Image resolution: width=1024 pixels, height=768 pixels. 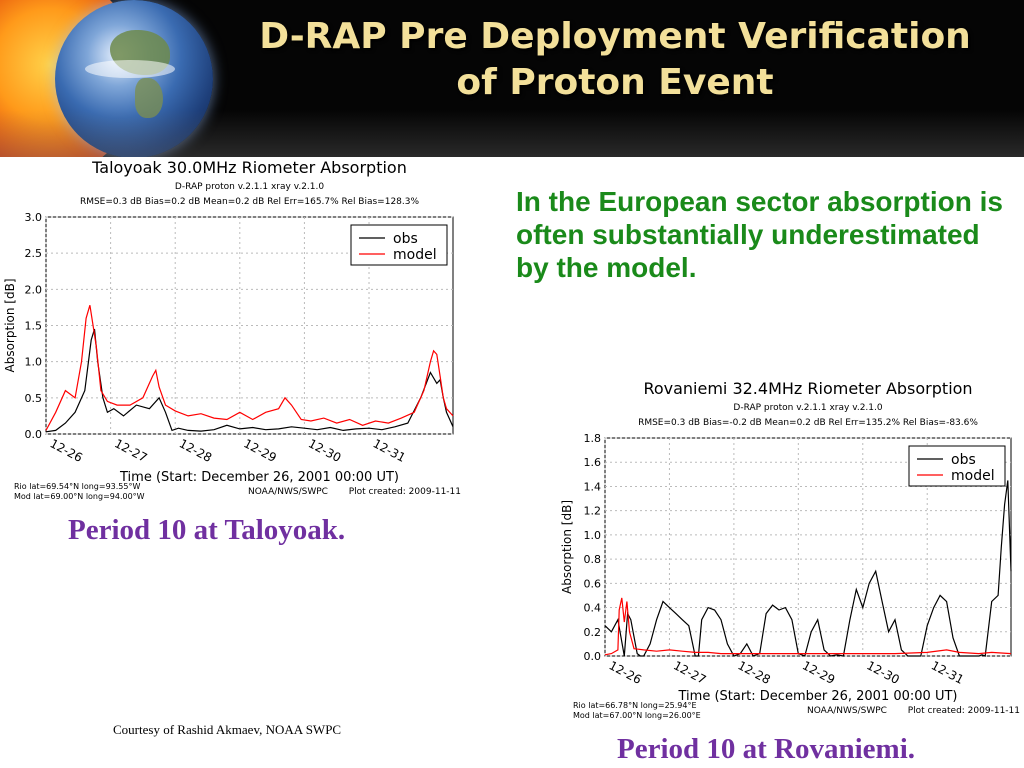 What do you see at coordinates (34, 398) in the screenshot?
I see `y-tick-label: 0.5` at bounding box center [34, 398].